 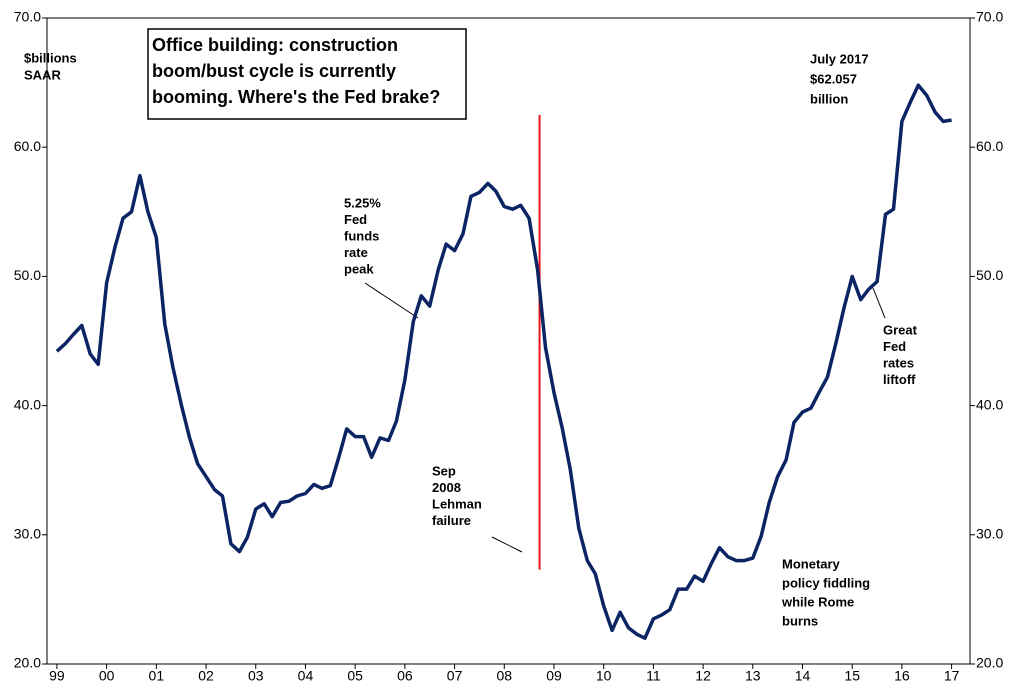 What do you see at coordinates (42, 74) in the screenshot?
I see `y-axis-label: SAAR` at bounding box center [42, 74].